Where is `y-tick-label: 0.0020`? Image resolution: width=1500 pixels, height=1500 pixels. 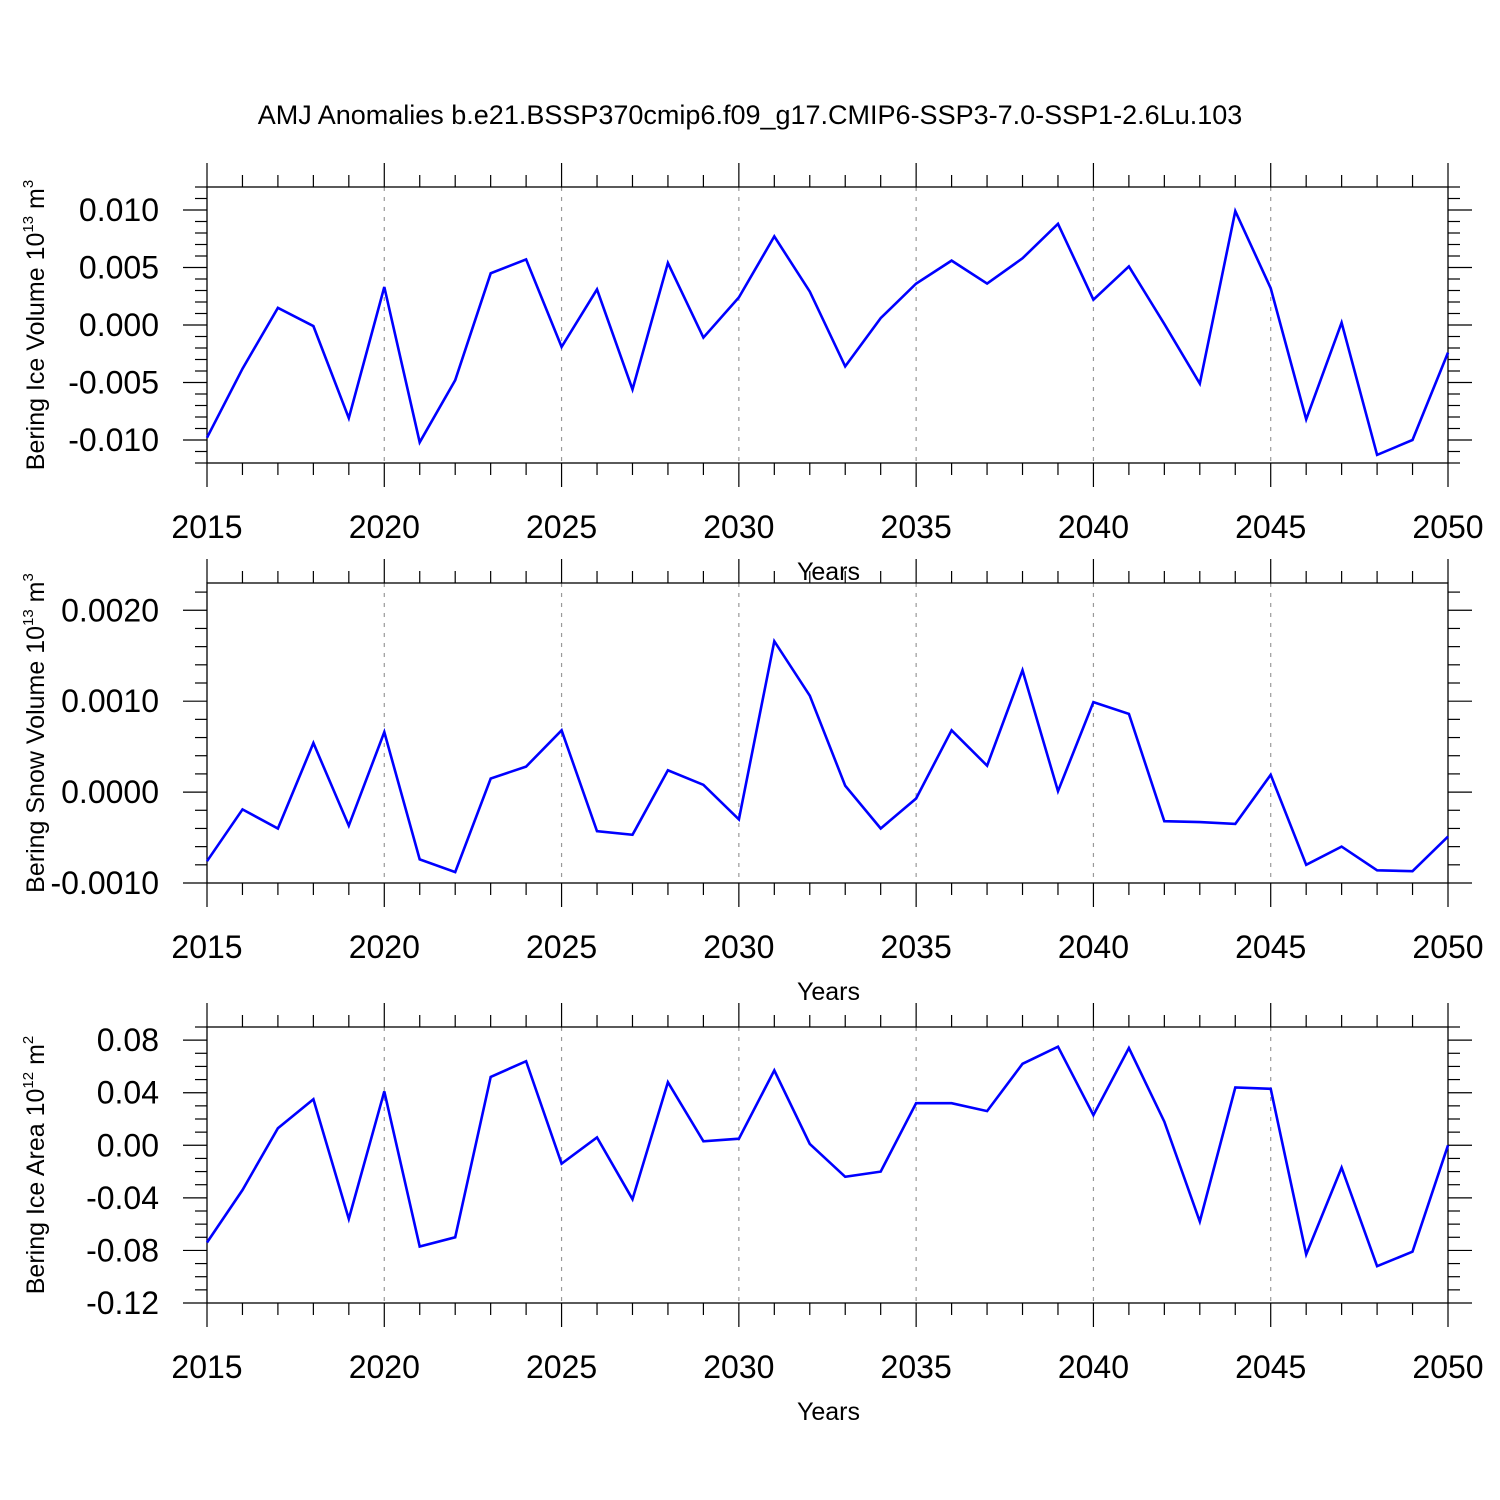
y-tick-label: 0.0020 is located at coordinates (110, 610).